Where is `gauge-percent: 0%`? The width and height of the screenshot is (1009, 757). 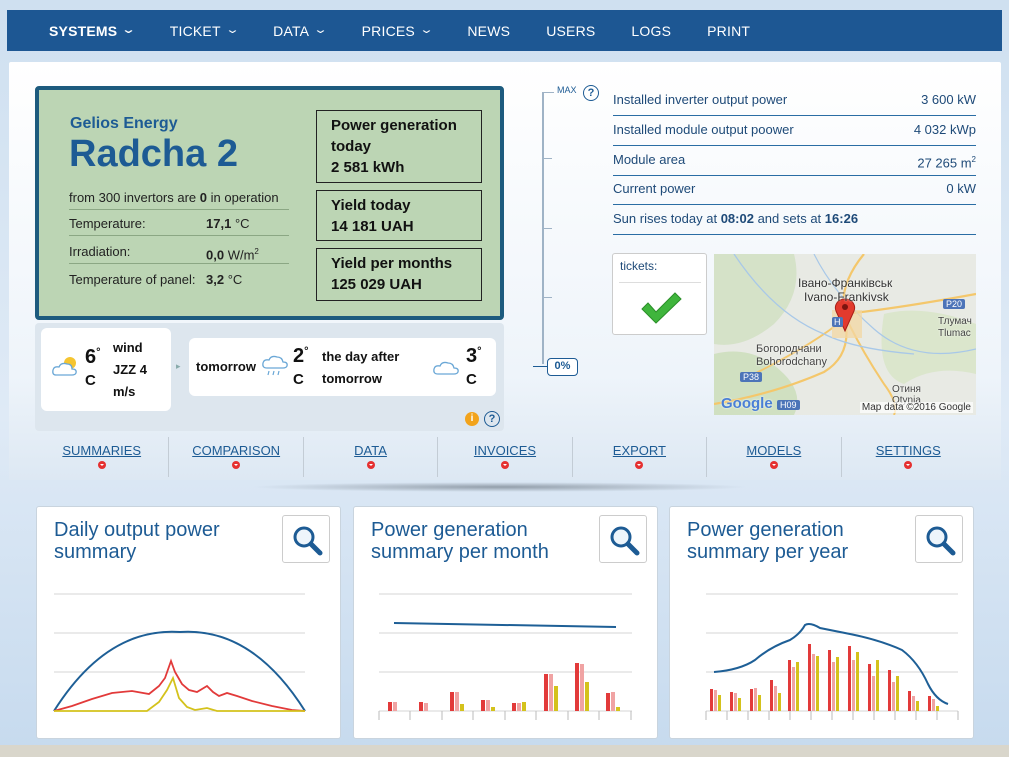
gauge-percent: 0% is located at coordinates (562, 367).